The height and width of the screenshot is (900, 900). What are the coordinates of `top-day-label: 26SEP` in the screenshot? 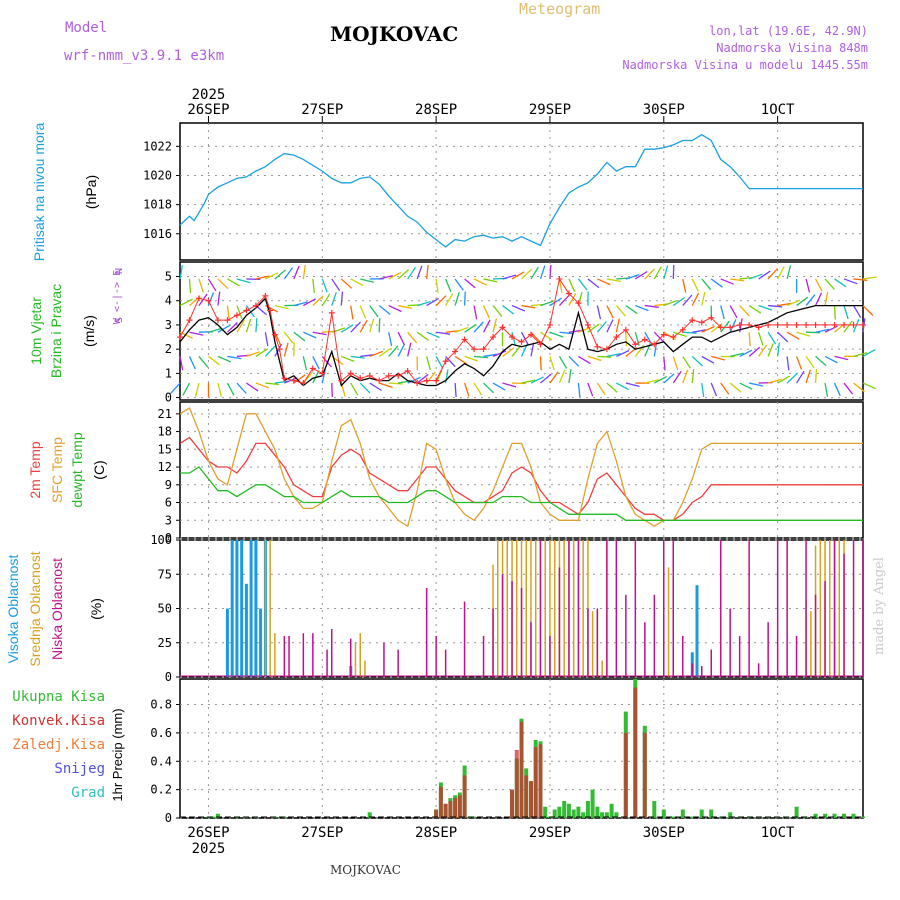 It's located at (208, 110).